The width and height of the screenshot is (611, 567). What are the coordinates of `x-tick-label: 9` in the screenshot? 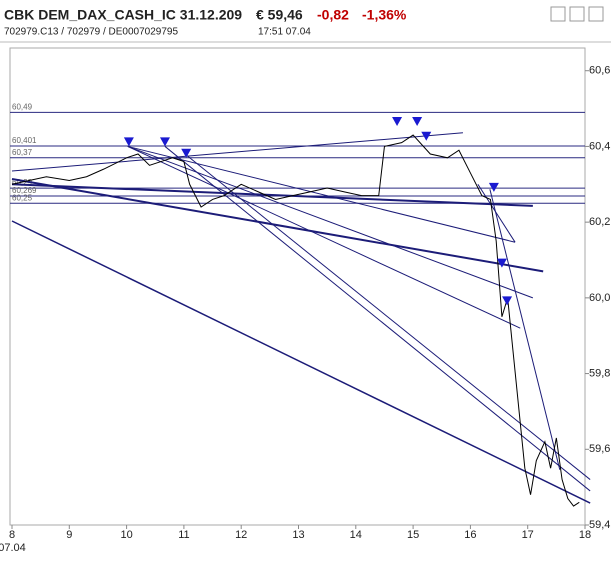 It's located at (69, 535).